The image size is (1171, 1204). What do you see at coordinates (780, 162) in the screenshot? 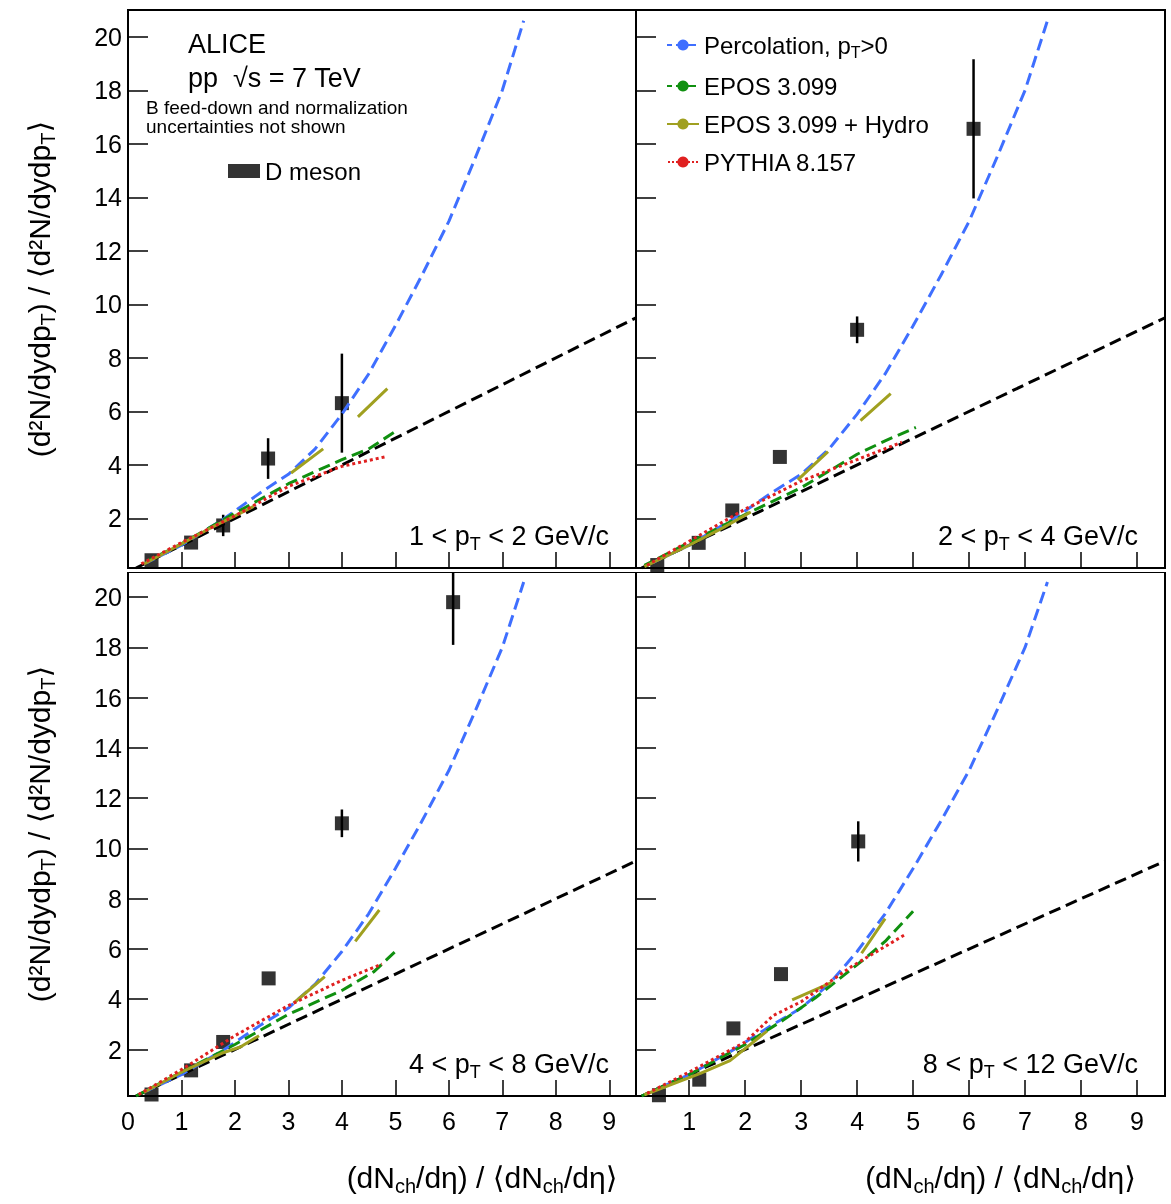
I see `legend-label: PYTHIA 8.157` at bounding box center [780, 162].